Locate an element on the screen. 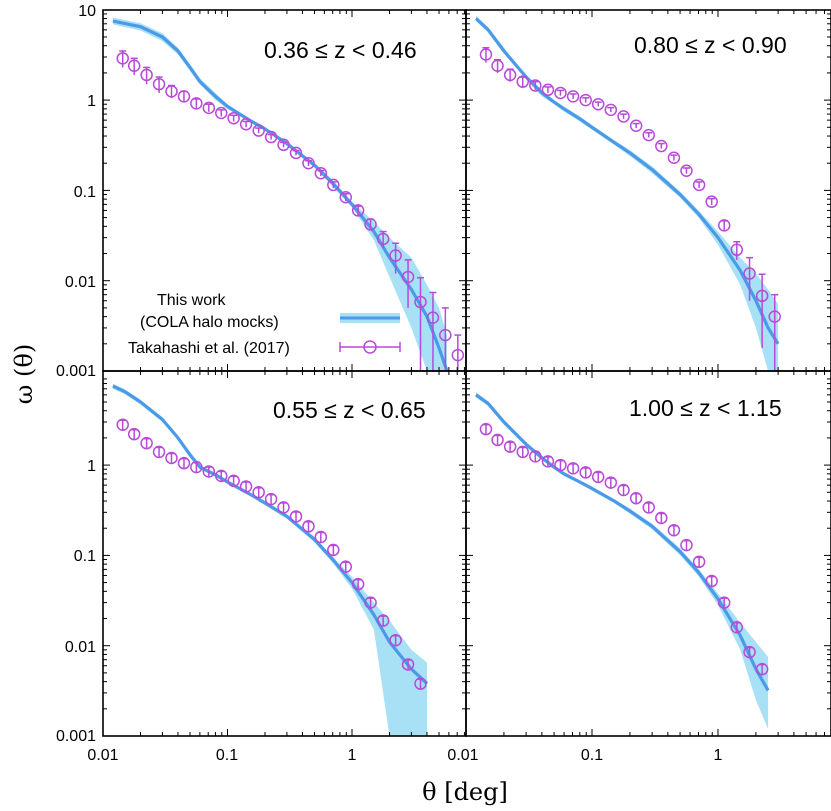 Image resolution: width=831 pixels, height=811 pixels. y-tick-10: 10 is located at coordinates (87, 11).